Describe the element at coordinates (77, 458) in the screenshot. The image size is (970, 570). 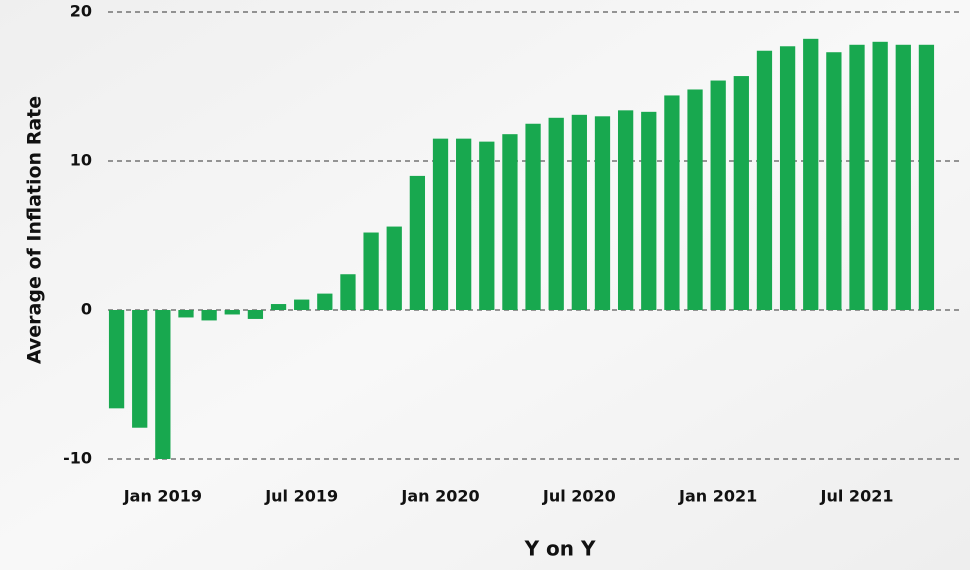
I see `y-tick-label: -10` at that location.